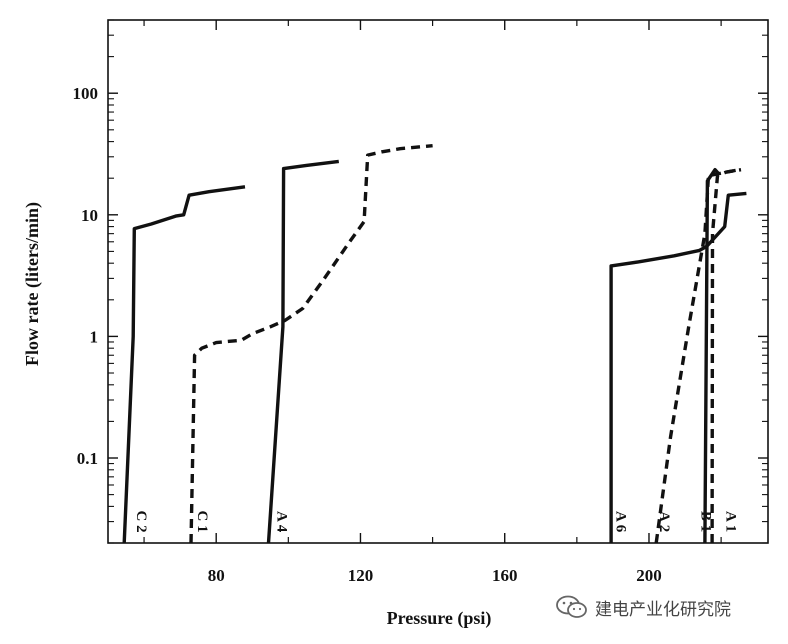 The width and height of the screenshot is (788, 644). Describe the element at coordinates (663, 609) in the screenshot. I see `watermark-text: 建电产业化研究院` at that location.